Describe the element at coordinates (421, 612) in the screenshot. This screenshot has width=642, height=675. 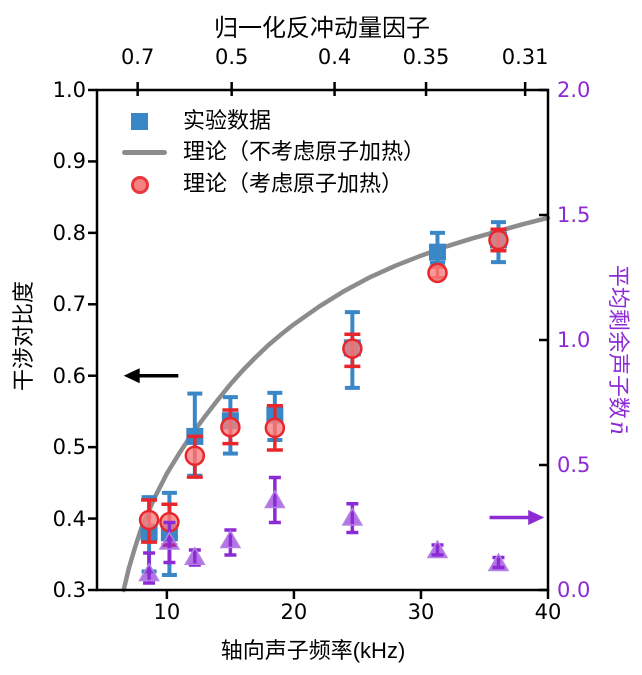
I see `x-tick-label: 30` at that location.